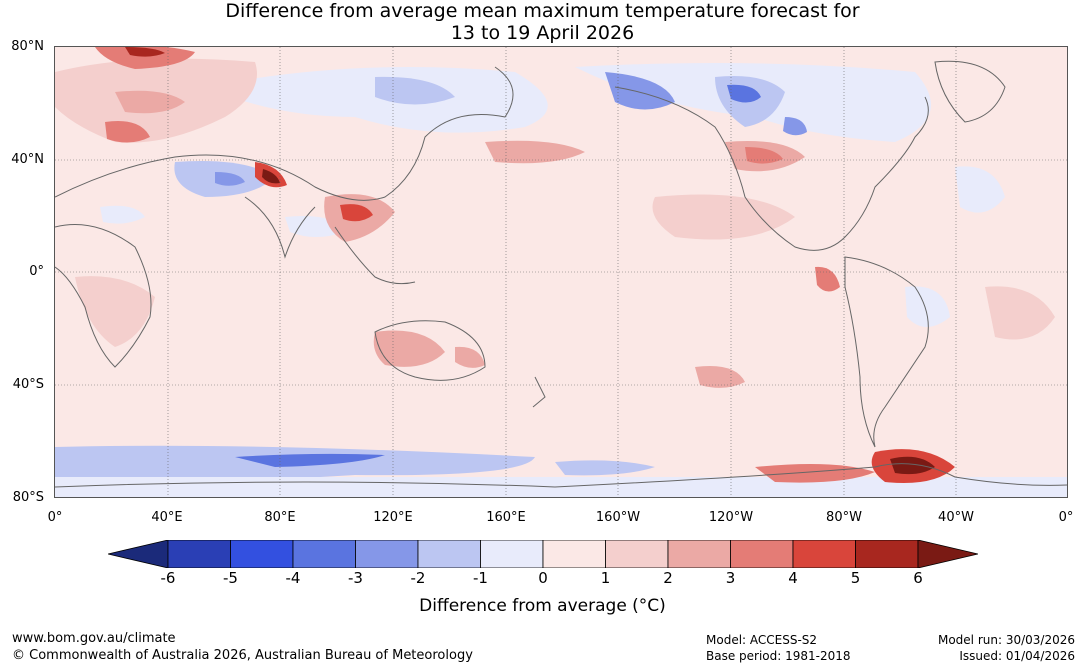  Describe the element at coordinates (918, 578) in the screenshot. I see `colorbar-tick-label: 6` at that location.